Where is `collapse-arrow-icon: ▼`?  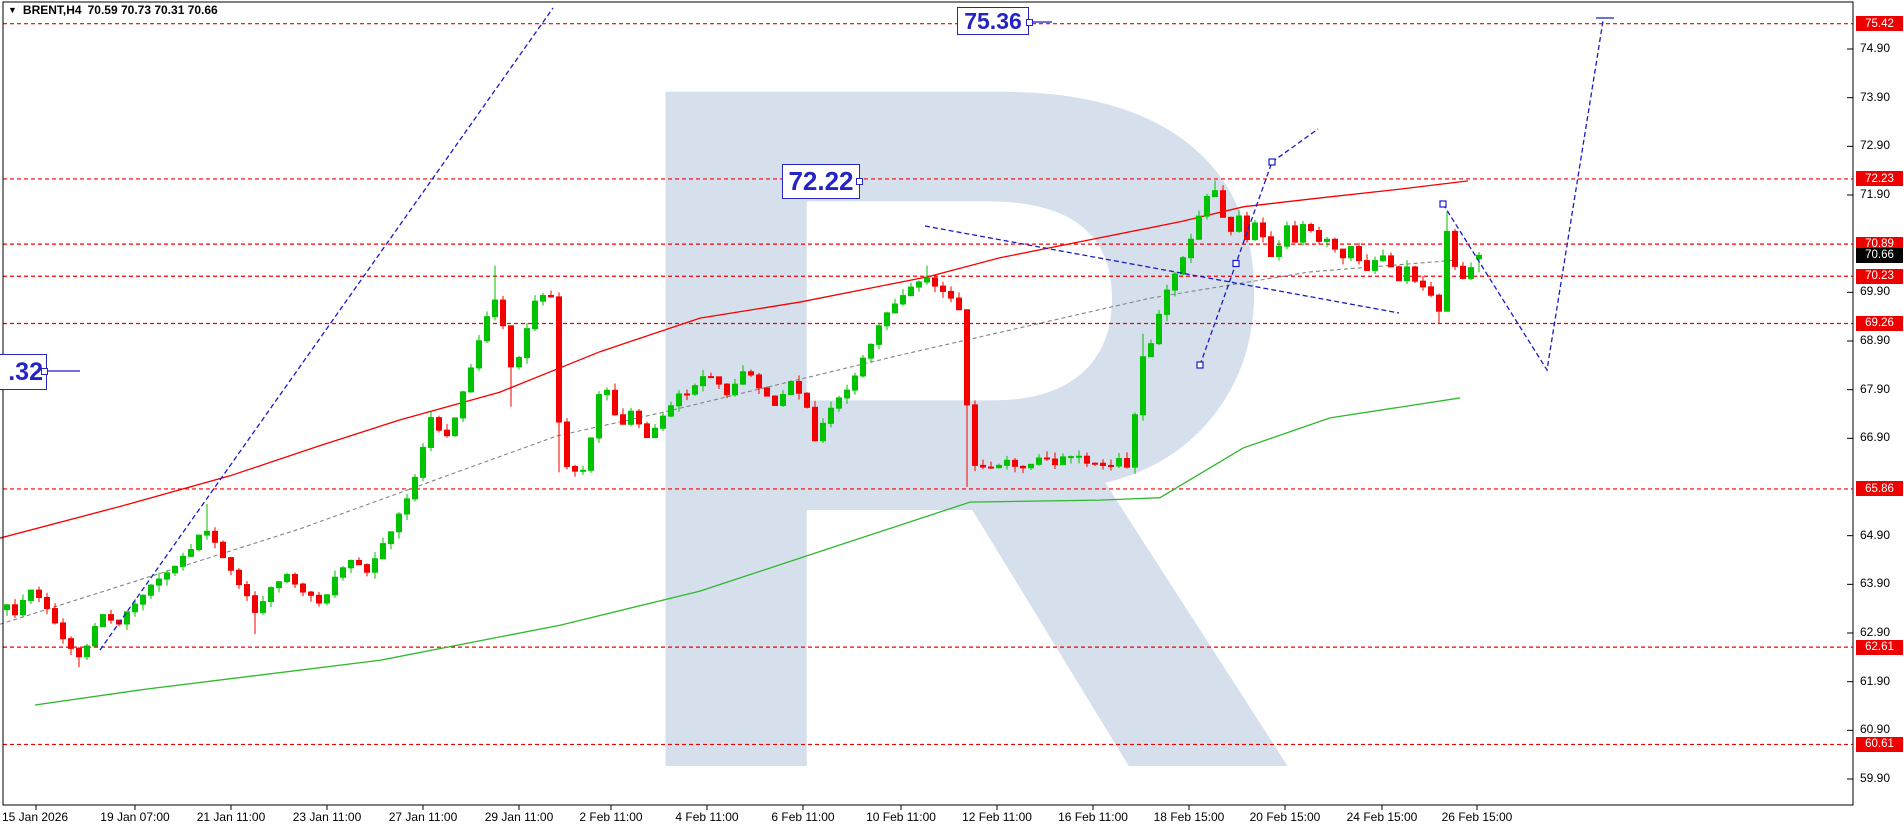 collapse-arrow-icon: ▼ is located at coordinates (12, 10).